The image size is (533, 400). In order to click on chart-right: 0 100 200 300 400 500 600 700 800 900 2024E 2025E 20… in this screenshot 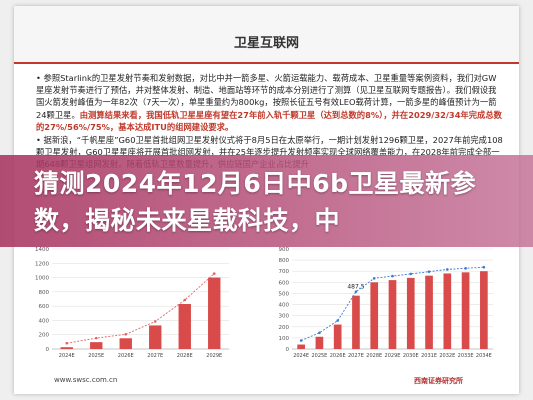, I will do `click(384, 304)`.